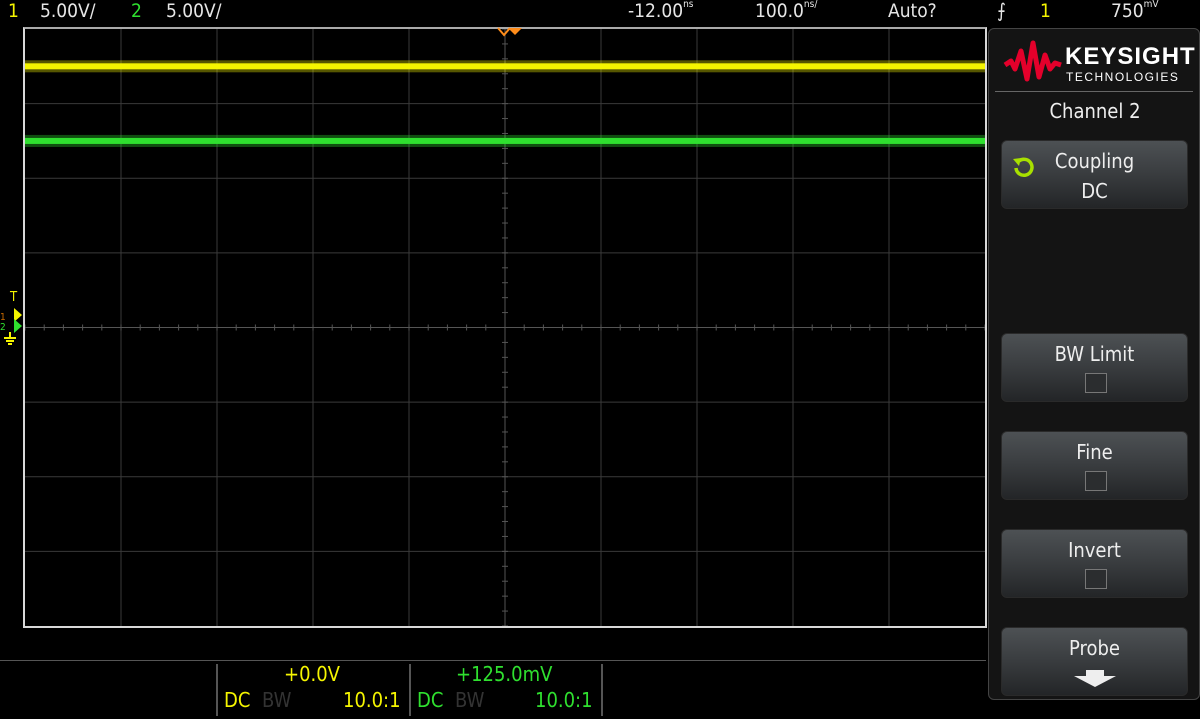 This screenshot has width=1200, height=719. I want to click on delay-value: -12.00, so click(656, 11).